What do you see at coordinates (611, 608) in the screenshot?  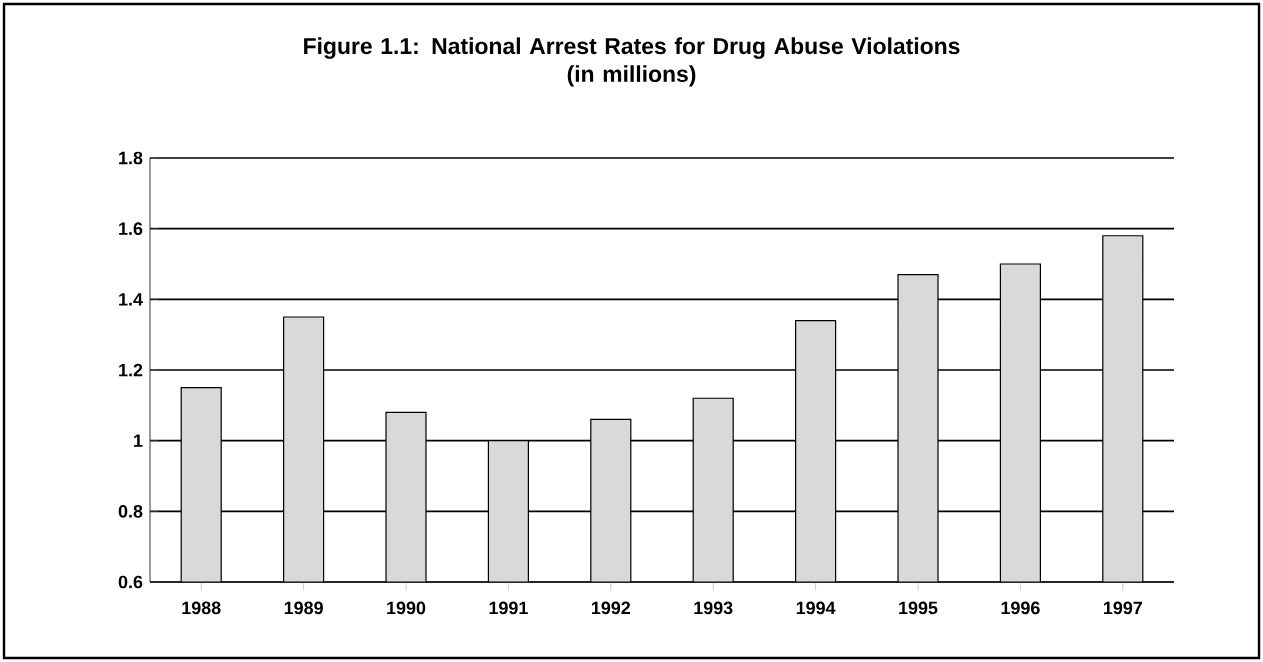 I see `x-tick-label: 1992` at bounding box center [611, 608].